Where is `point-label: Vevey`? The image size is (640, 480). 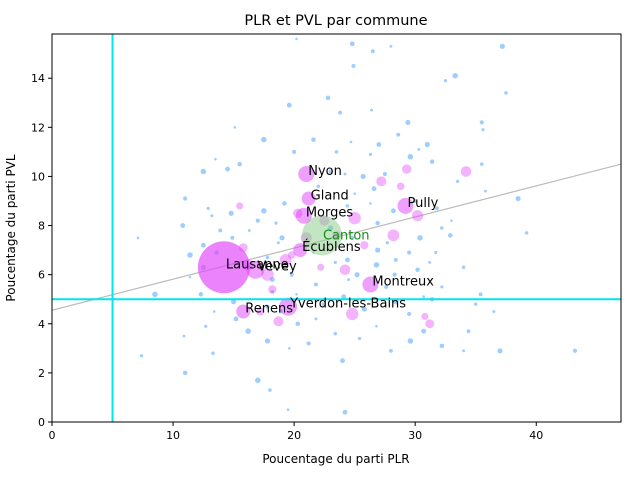 point-label: Vevey is located at coordinates (277, 267).